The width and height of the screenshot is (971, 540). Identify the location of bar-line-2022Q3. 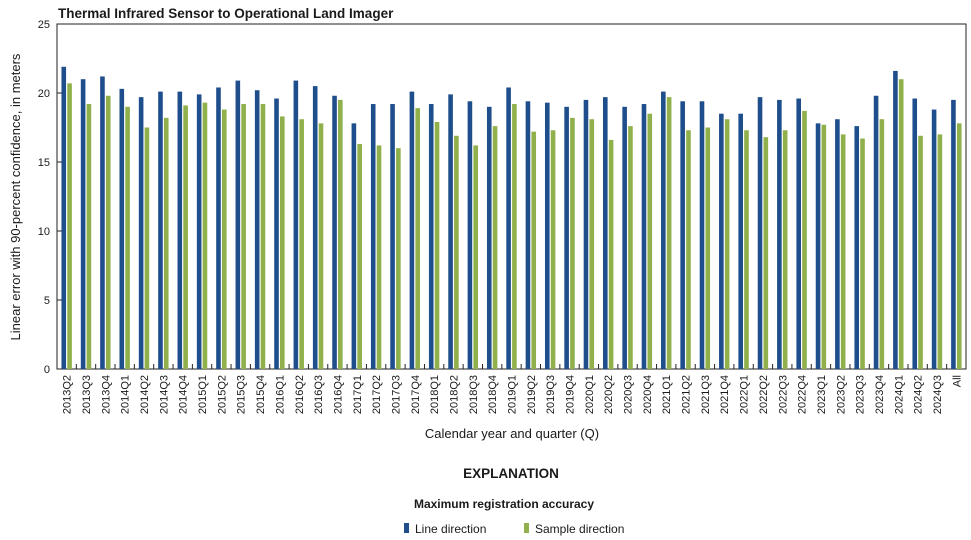
(779, 234).